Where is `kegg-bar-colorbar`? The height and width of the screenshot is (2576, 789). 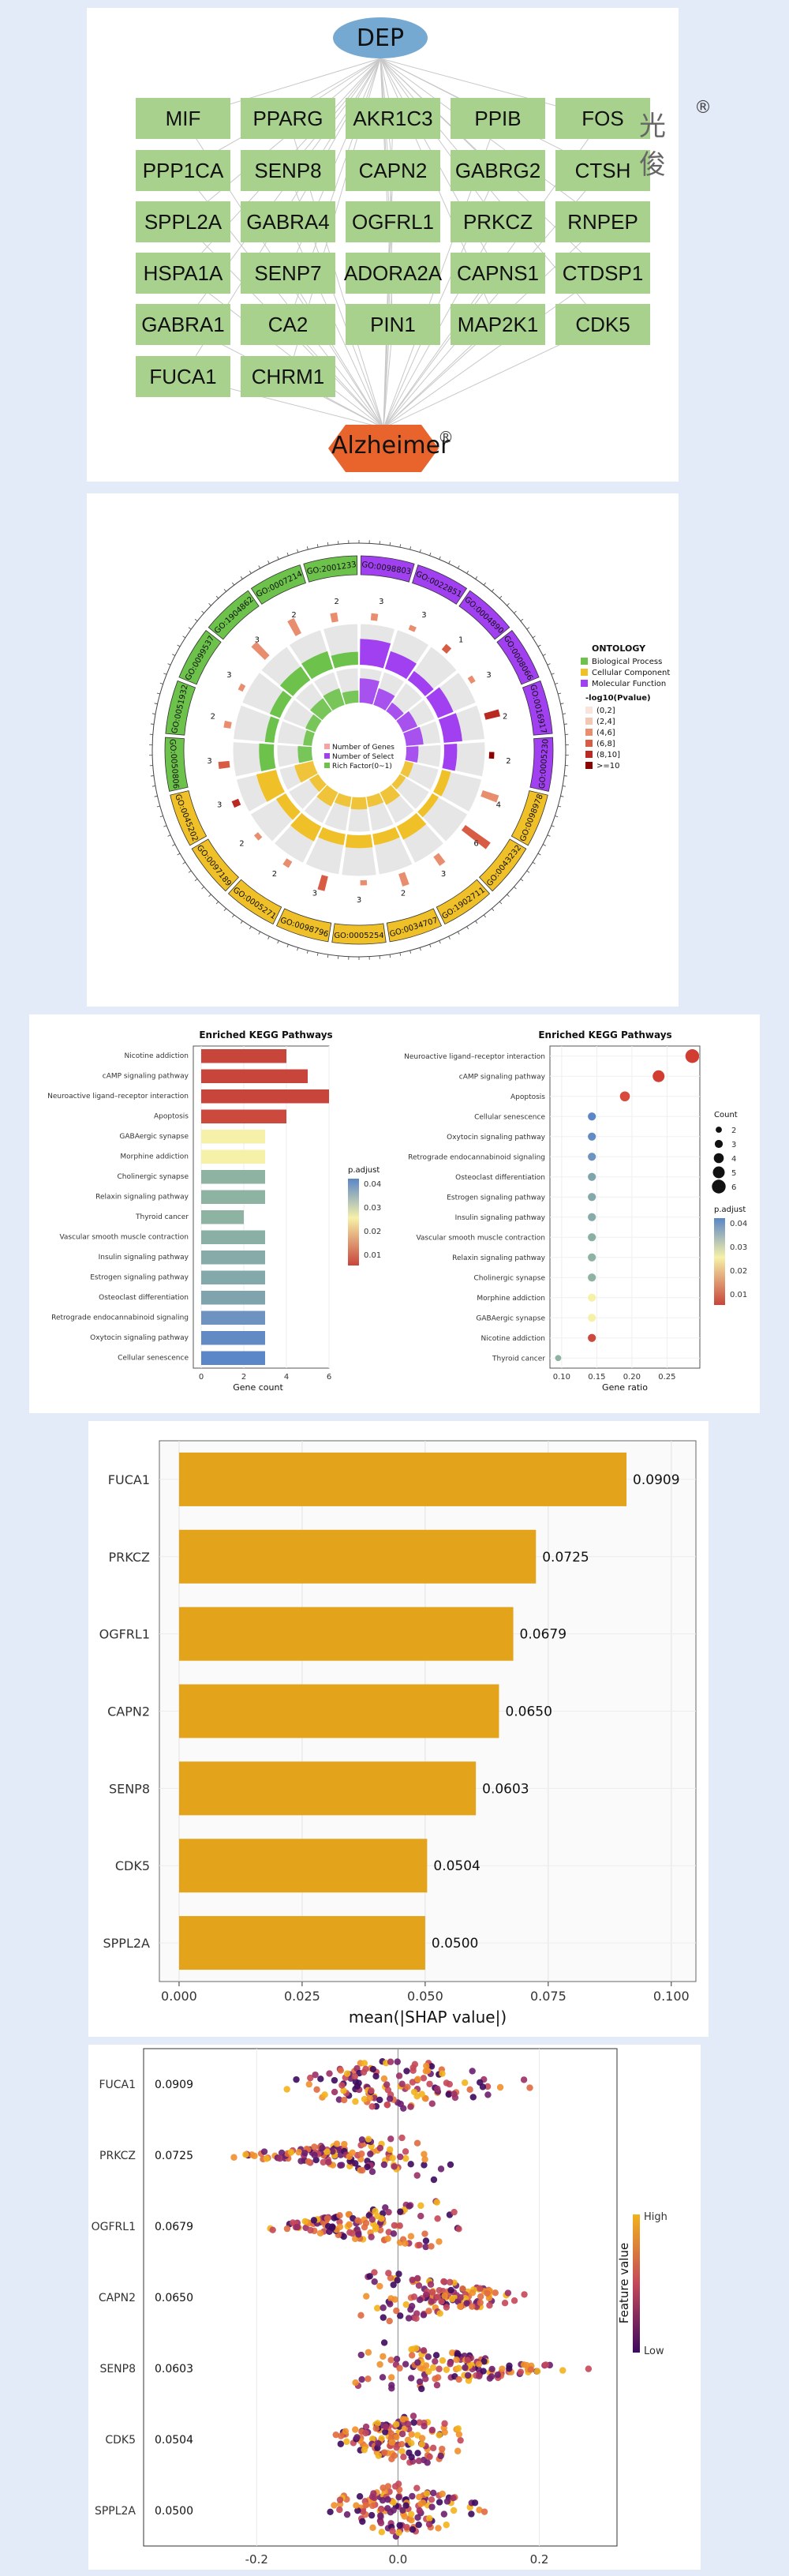
kegg-bar-colorbar is located at coordinates (354, 1222).